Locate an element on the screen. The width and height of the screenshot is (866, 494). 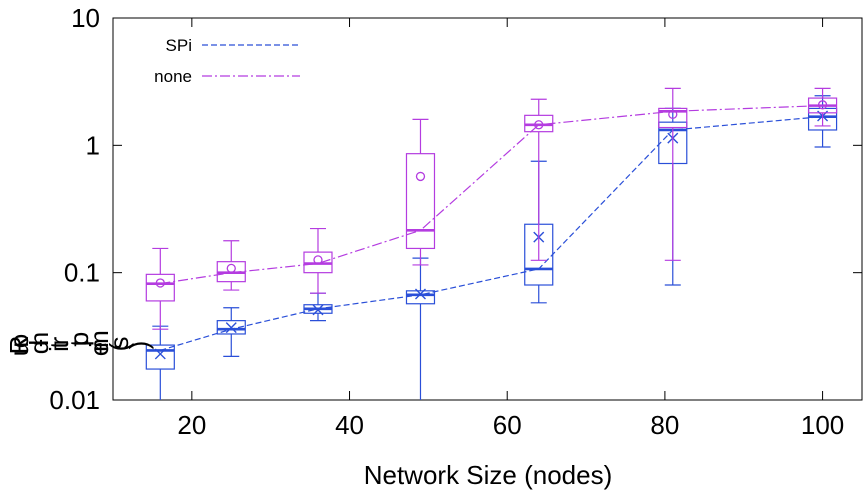
y-axis-title-char: ( is located at coordinates (119, 346).